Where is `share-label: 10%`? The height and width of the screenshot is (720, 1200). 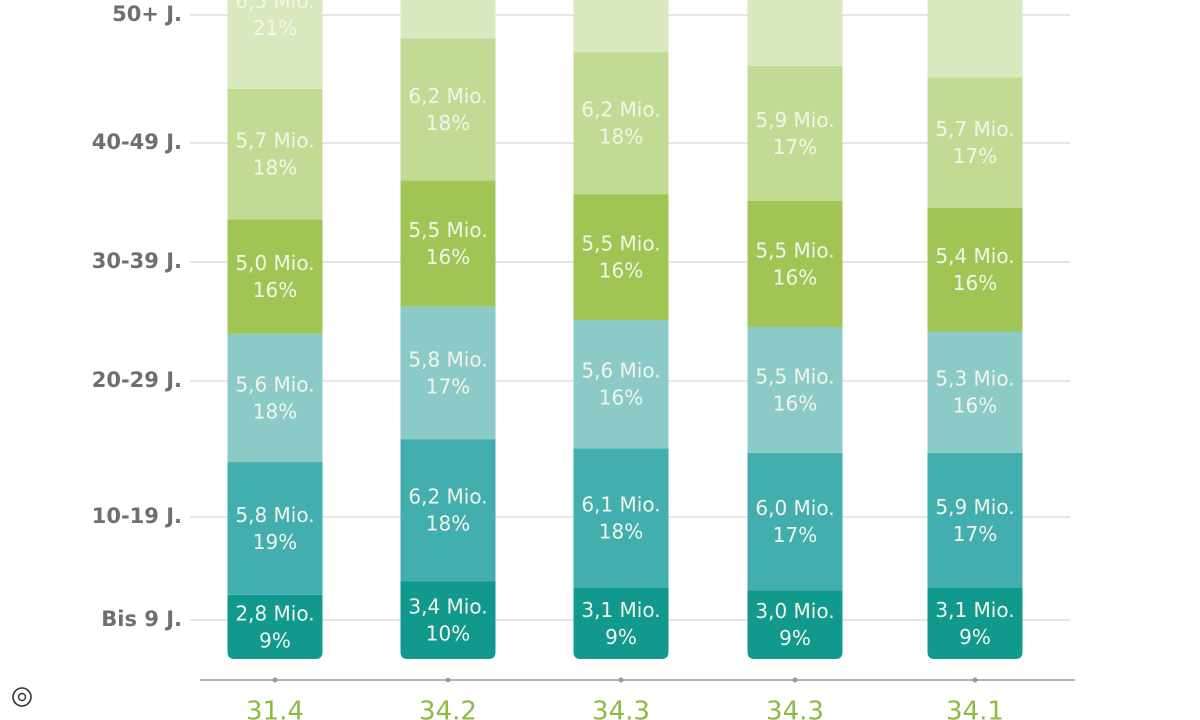 share-label: 10% is located at coordinates (448, 634).